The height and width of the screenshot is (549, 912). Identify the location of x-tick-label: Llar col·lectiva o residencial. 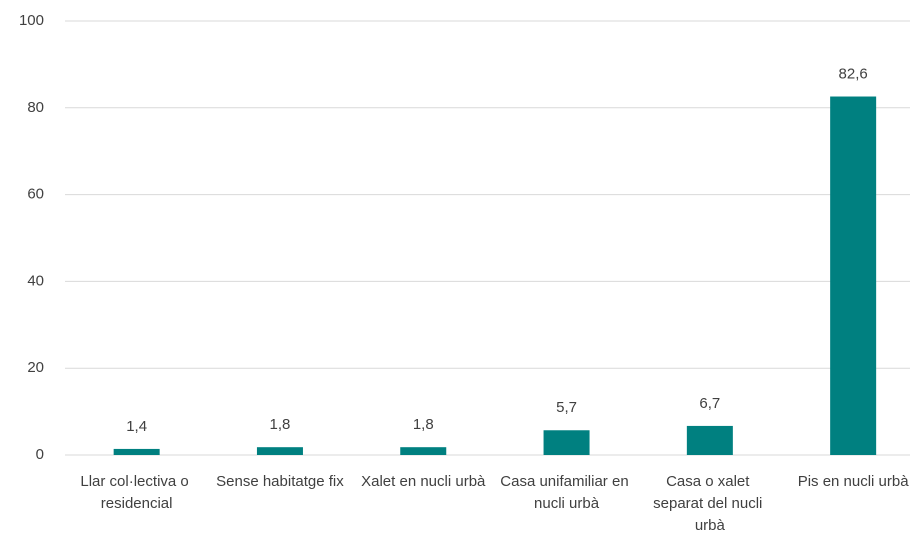
(136, 492).